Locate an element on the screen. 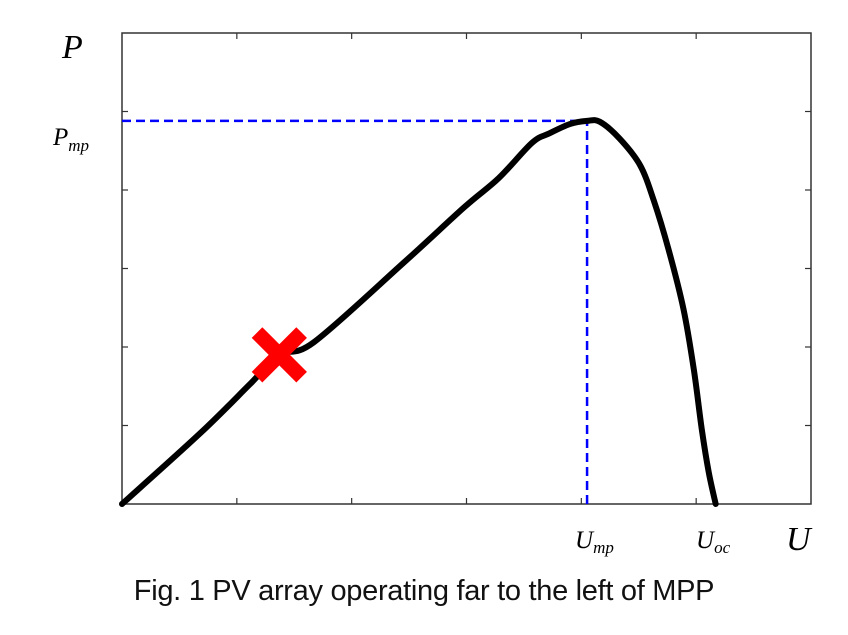  x-axis-label: U is located at coordinates (799, 539).